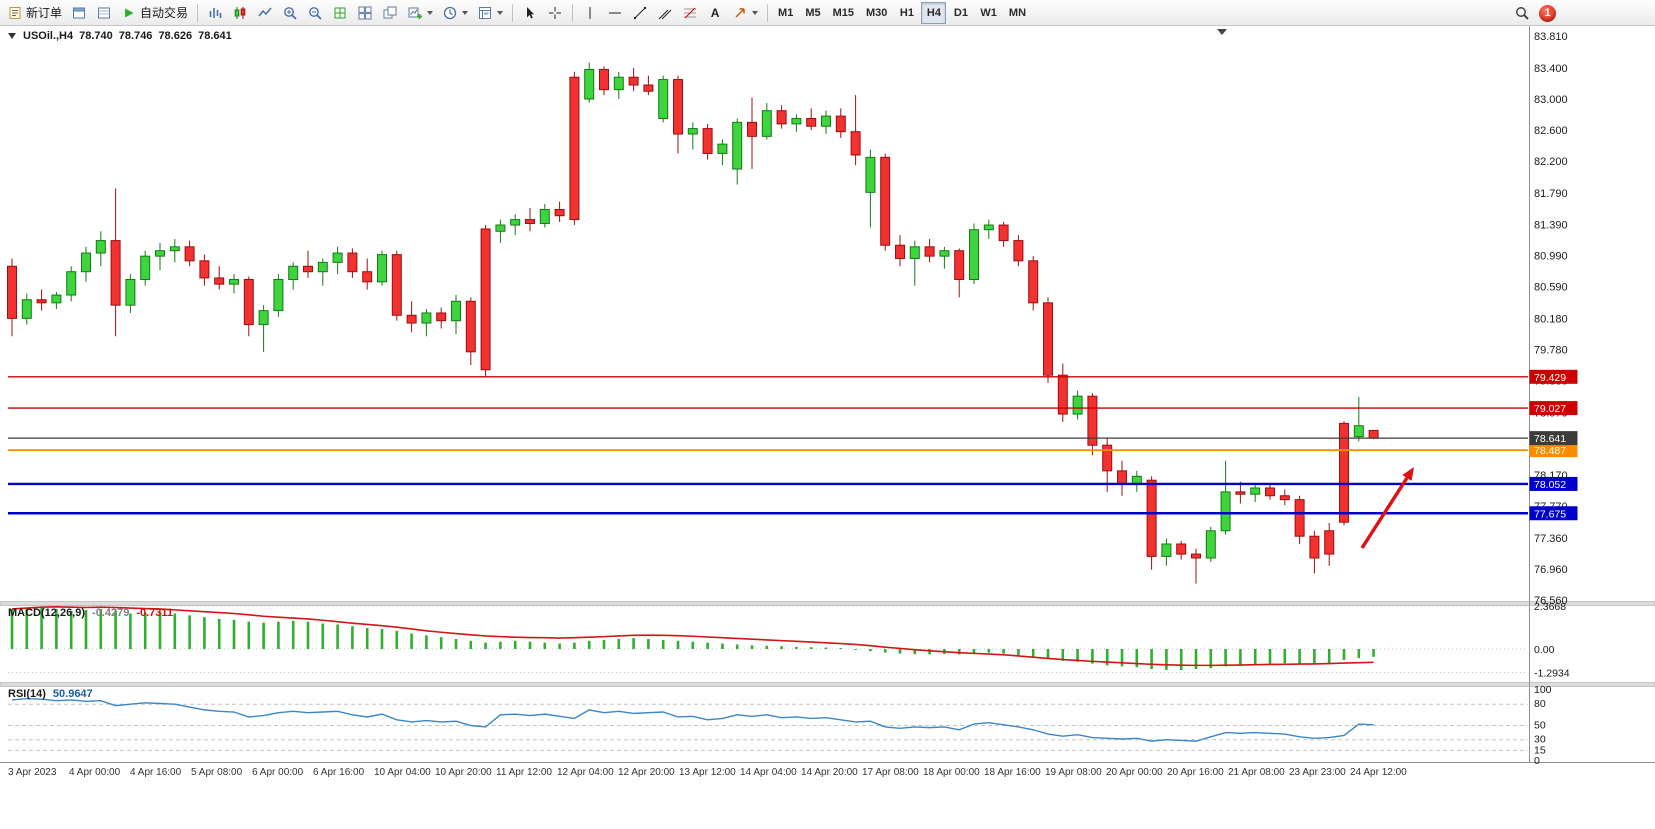 The image size is (1655, 829). I want to click on ohlc-header: USOil.,H4 78.740 78.746 78.626 78.641, so click(120, 36).